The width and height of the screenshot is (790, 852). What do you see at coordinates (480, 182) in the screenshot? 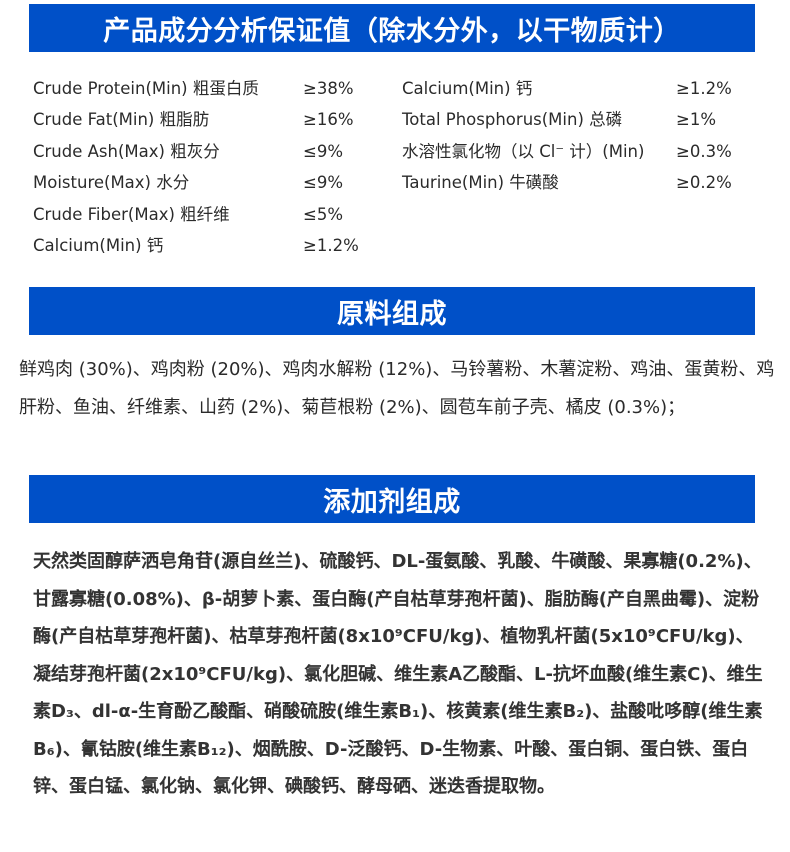
I see `analysis-label: Taurine(Min) 牛磺酸` at bounding box center [480, 182].